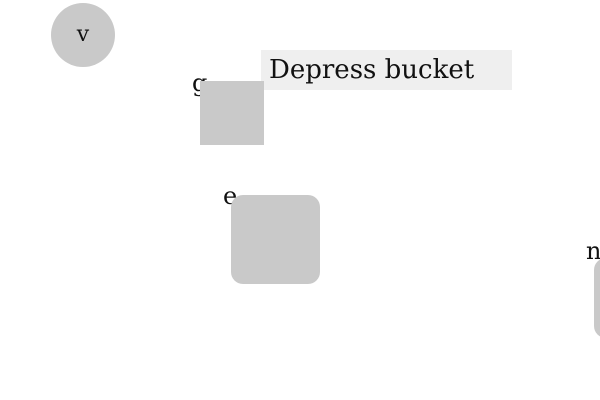 This screenshot has height=400, width=600. What do you see at coordinates (593, 251) in the screenshot?
I see `button-n-label: n` at bounding box center [593, 251].